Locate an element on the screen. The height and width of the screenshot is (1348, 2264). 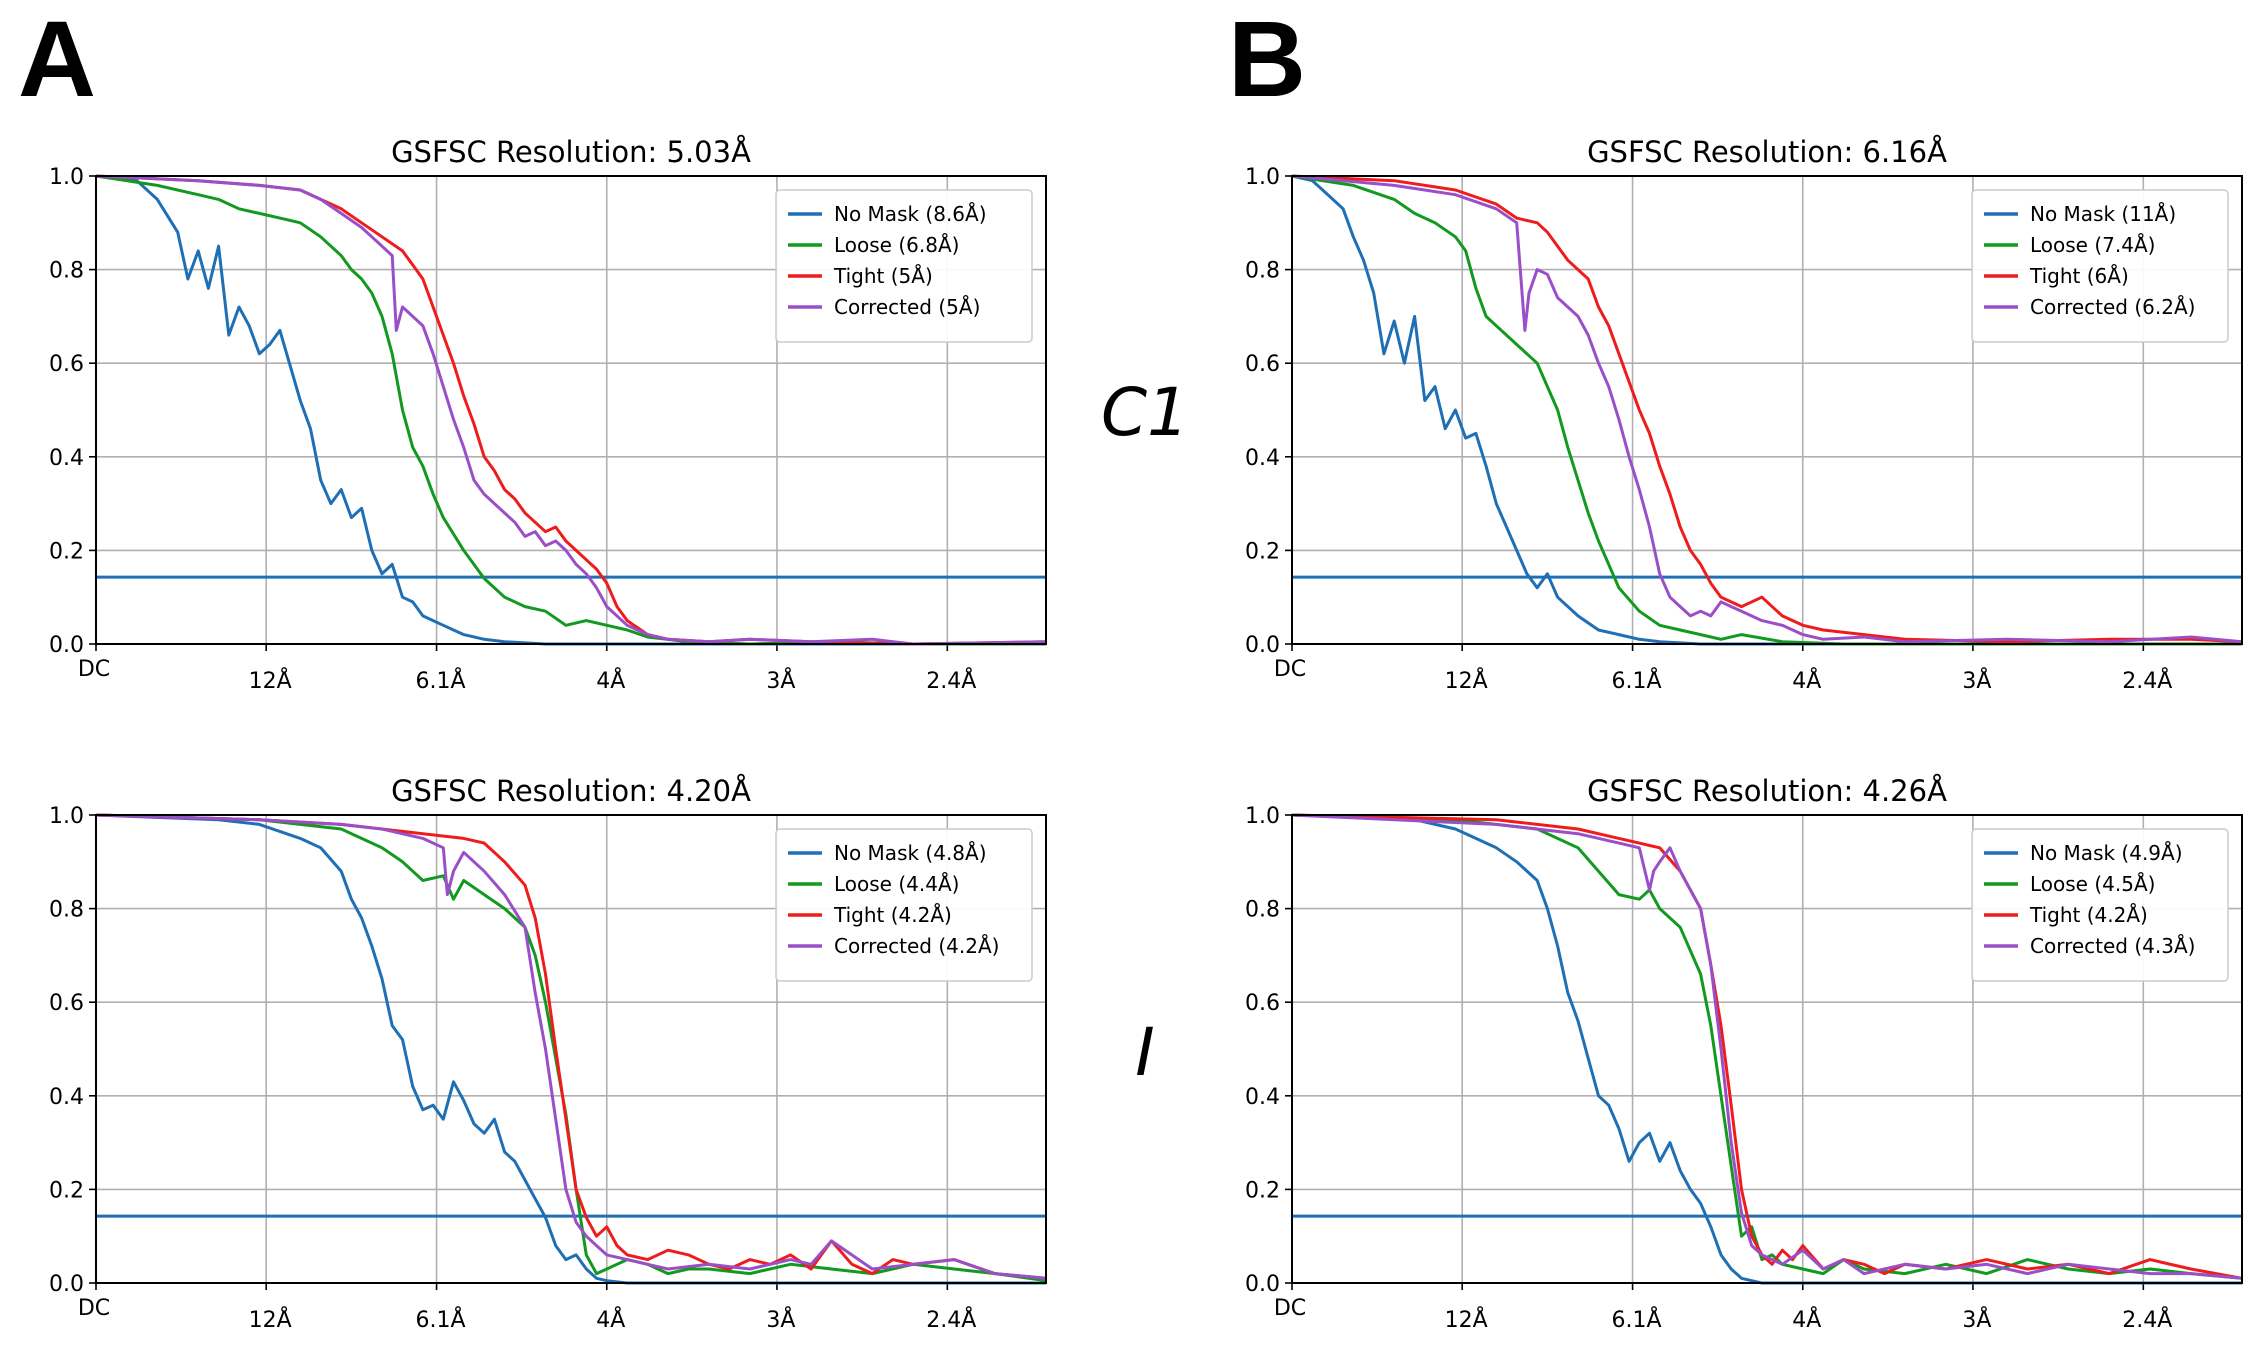
legend-label: No Mask (4.8Å) is located at coordinates (910, 853).